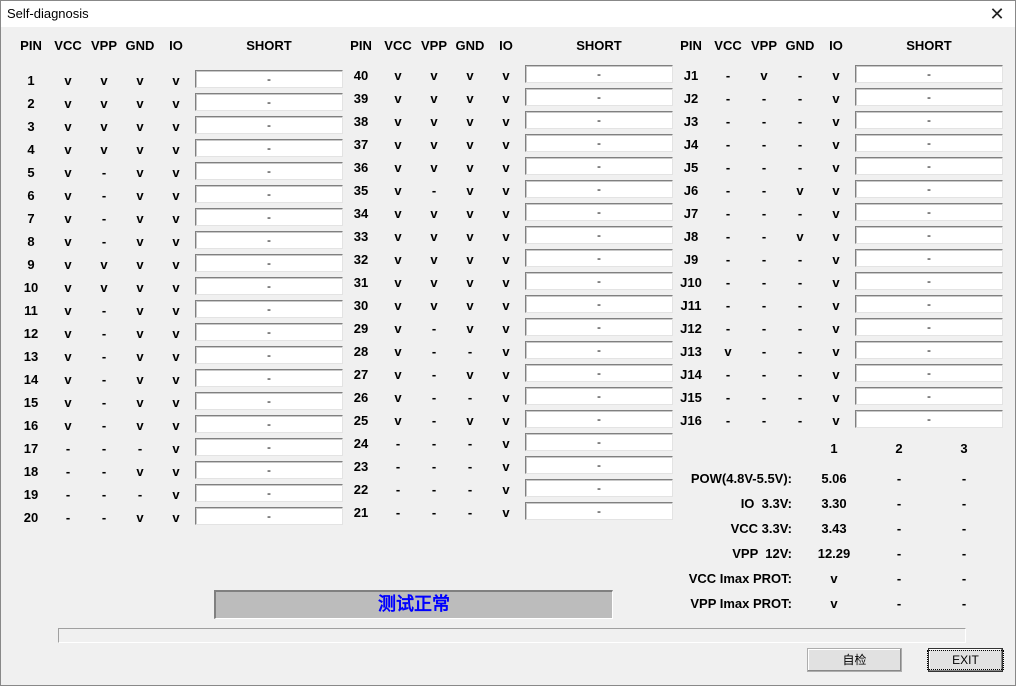 The image size is (1016, 686). Describe the element at coordinates (31, 356) in the screenshot. I see `pin-cell: 13` at that location.